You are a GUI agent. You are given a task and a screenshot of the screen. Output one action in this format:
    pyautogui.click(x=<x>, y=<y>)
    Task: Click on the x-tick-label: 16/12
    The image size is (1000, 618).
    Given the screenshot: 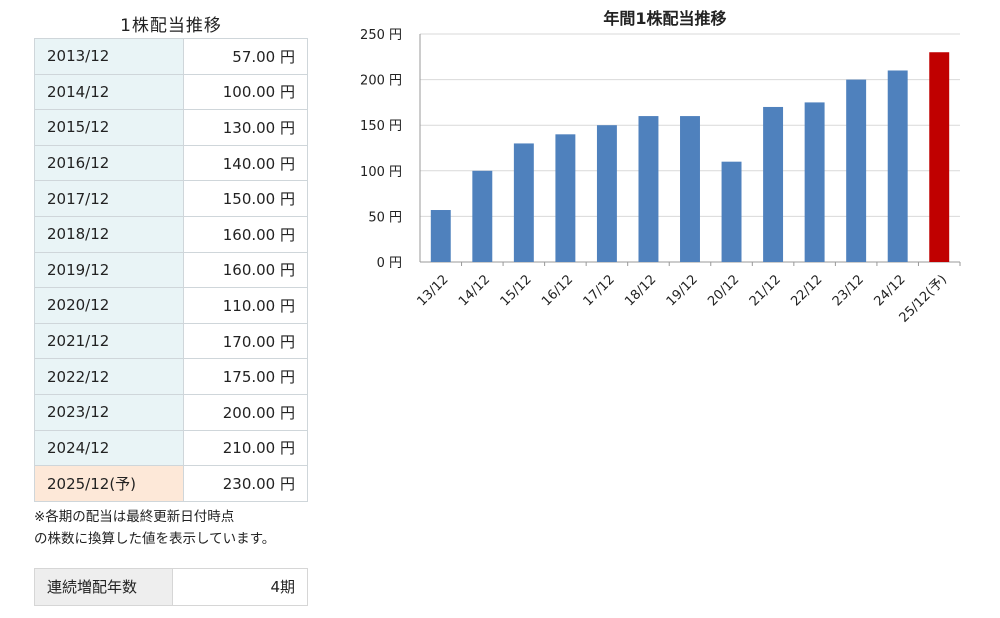 What is the action you would take?
    pyautogui.click(x=557, y=290)
    